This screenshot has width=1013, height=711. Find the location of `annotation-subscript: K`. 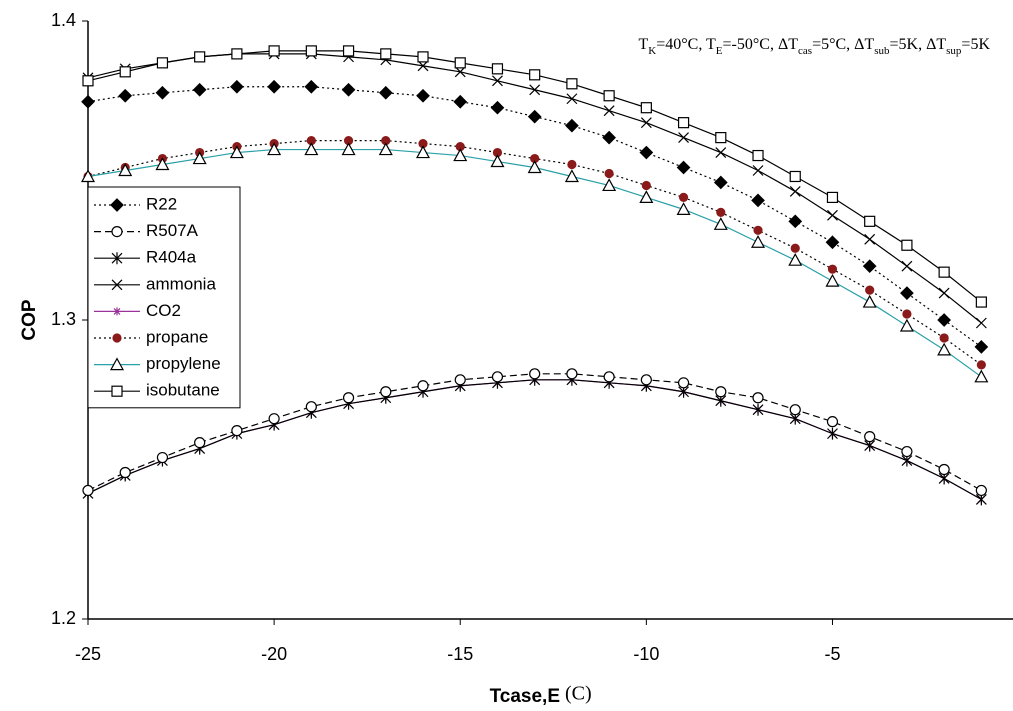

annotation-subscript: K is located at coordinates (652, 51).